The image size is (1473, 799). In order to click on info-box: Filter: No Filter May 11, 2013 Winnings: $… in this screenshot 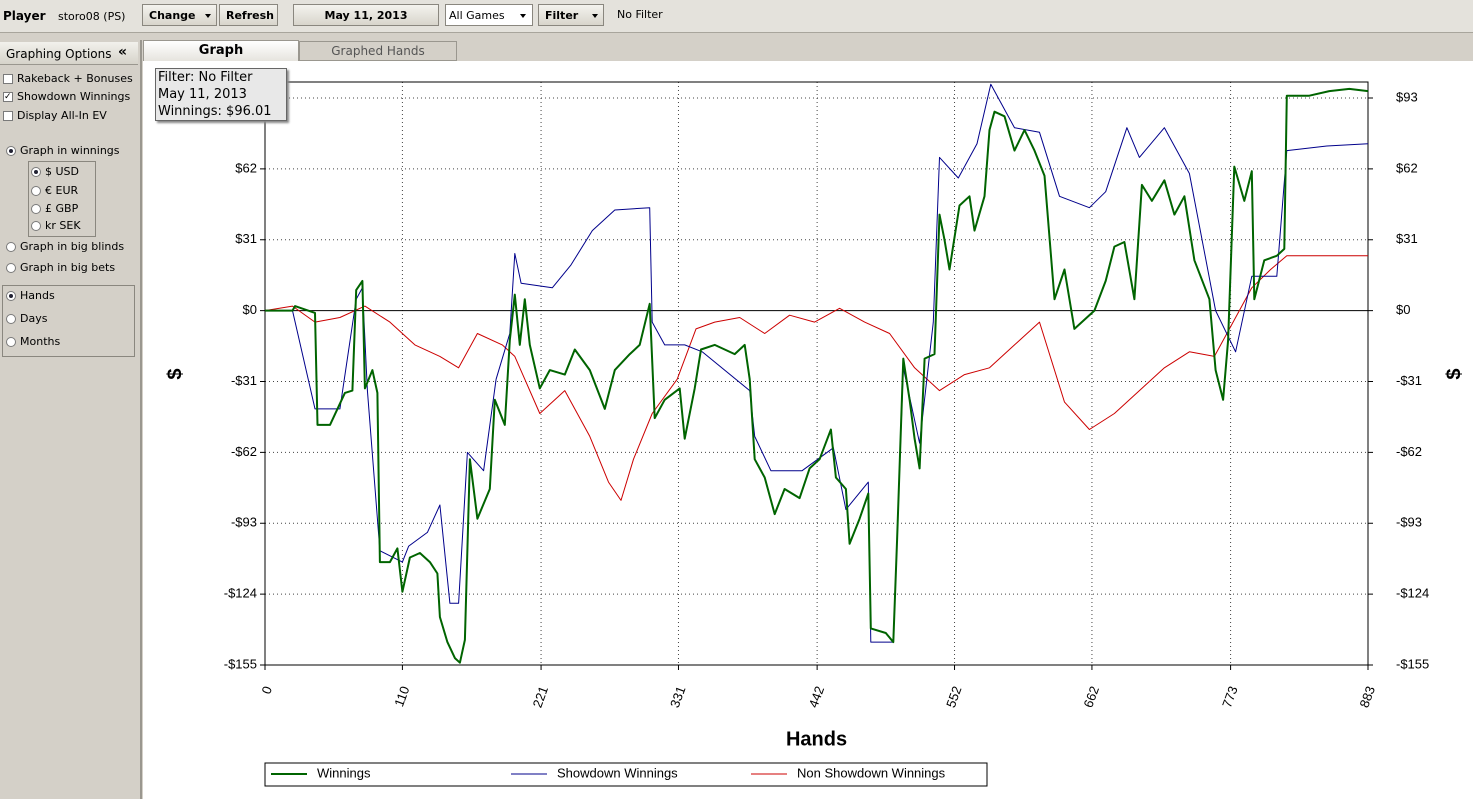, I will do `click(221, 94)`.